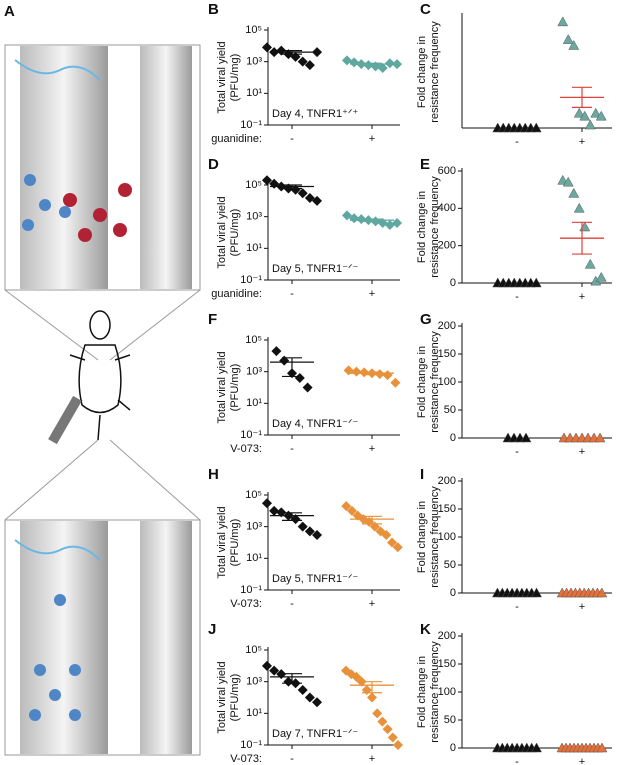 The width and height of the screenshot is (617, 765). I want to click on panel-label: H, so click(213, 474).